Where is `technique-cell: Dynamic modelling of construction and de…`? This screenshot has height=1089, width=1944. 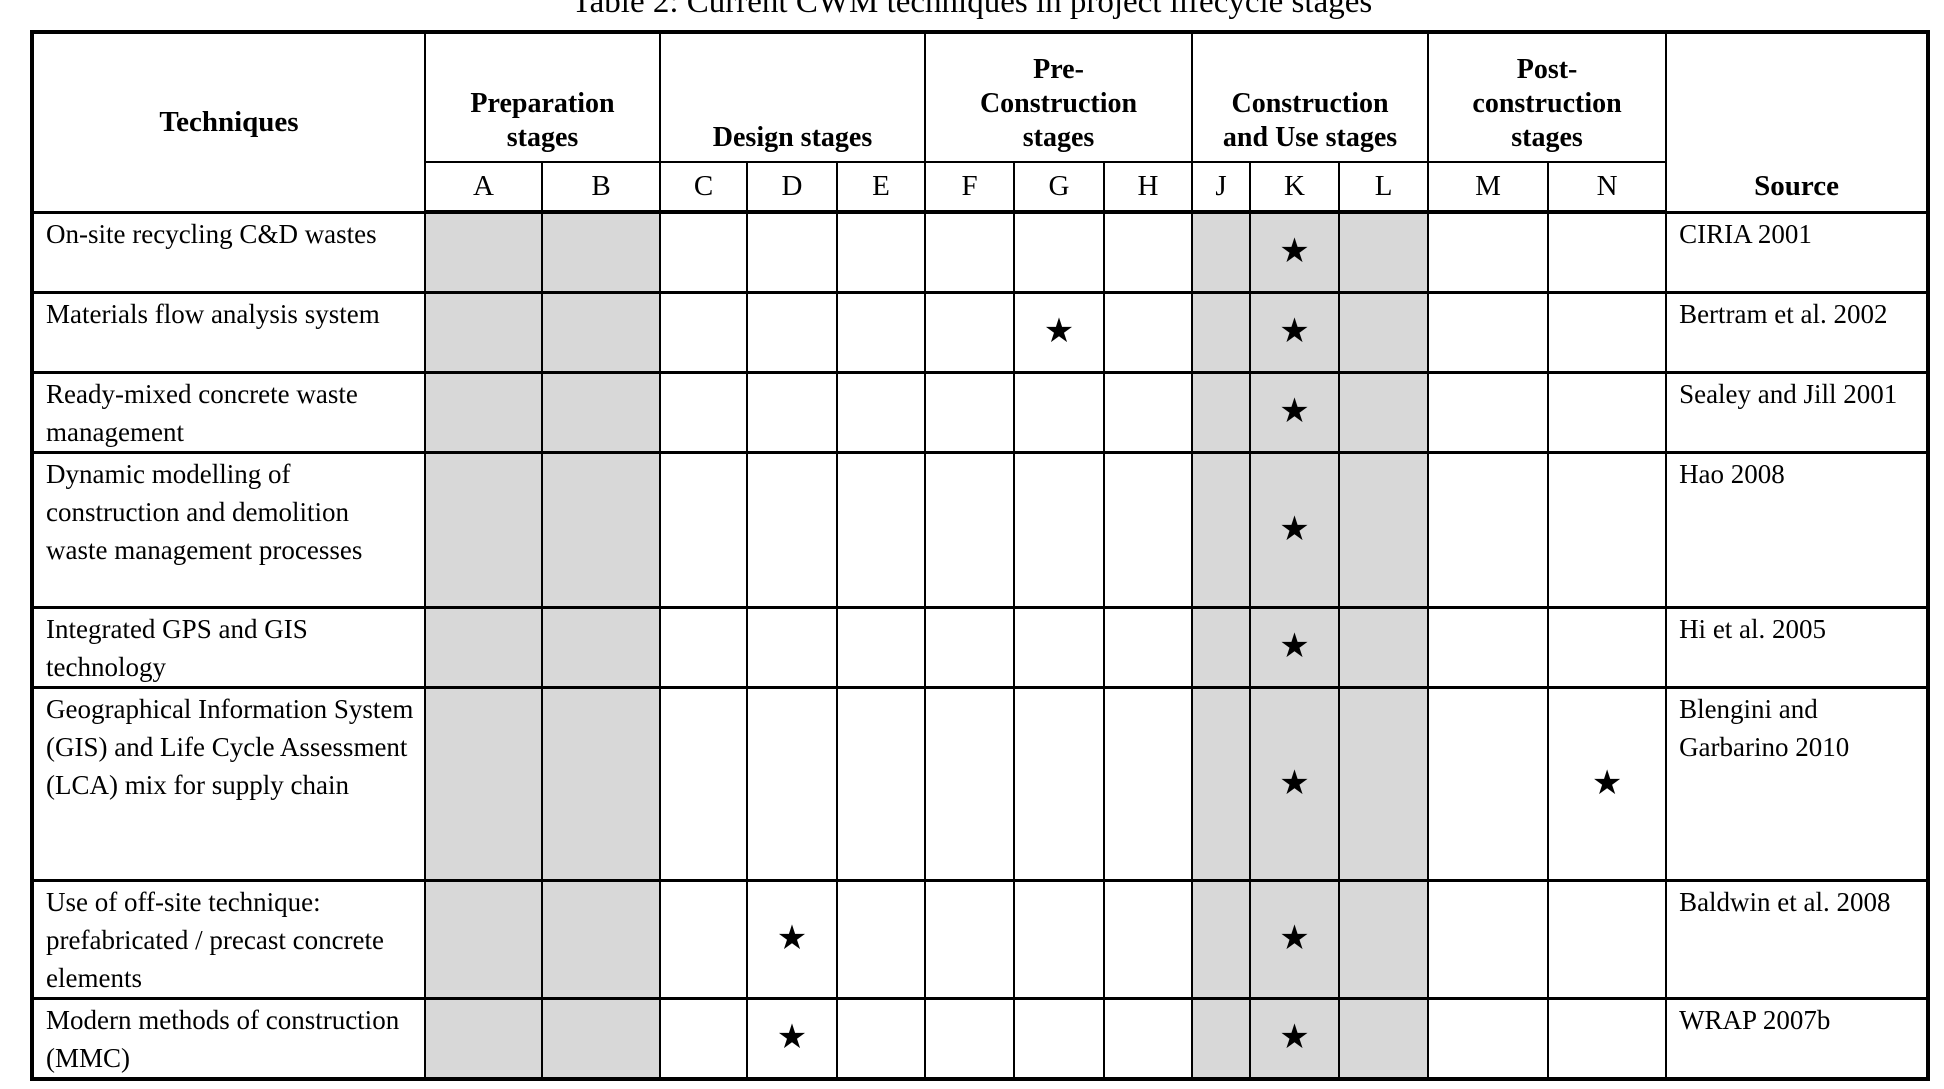 technique-cell: Dynamic modelling of construction and de… is located at coordinates (228, 529).